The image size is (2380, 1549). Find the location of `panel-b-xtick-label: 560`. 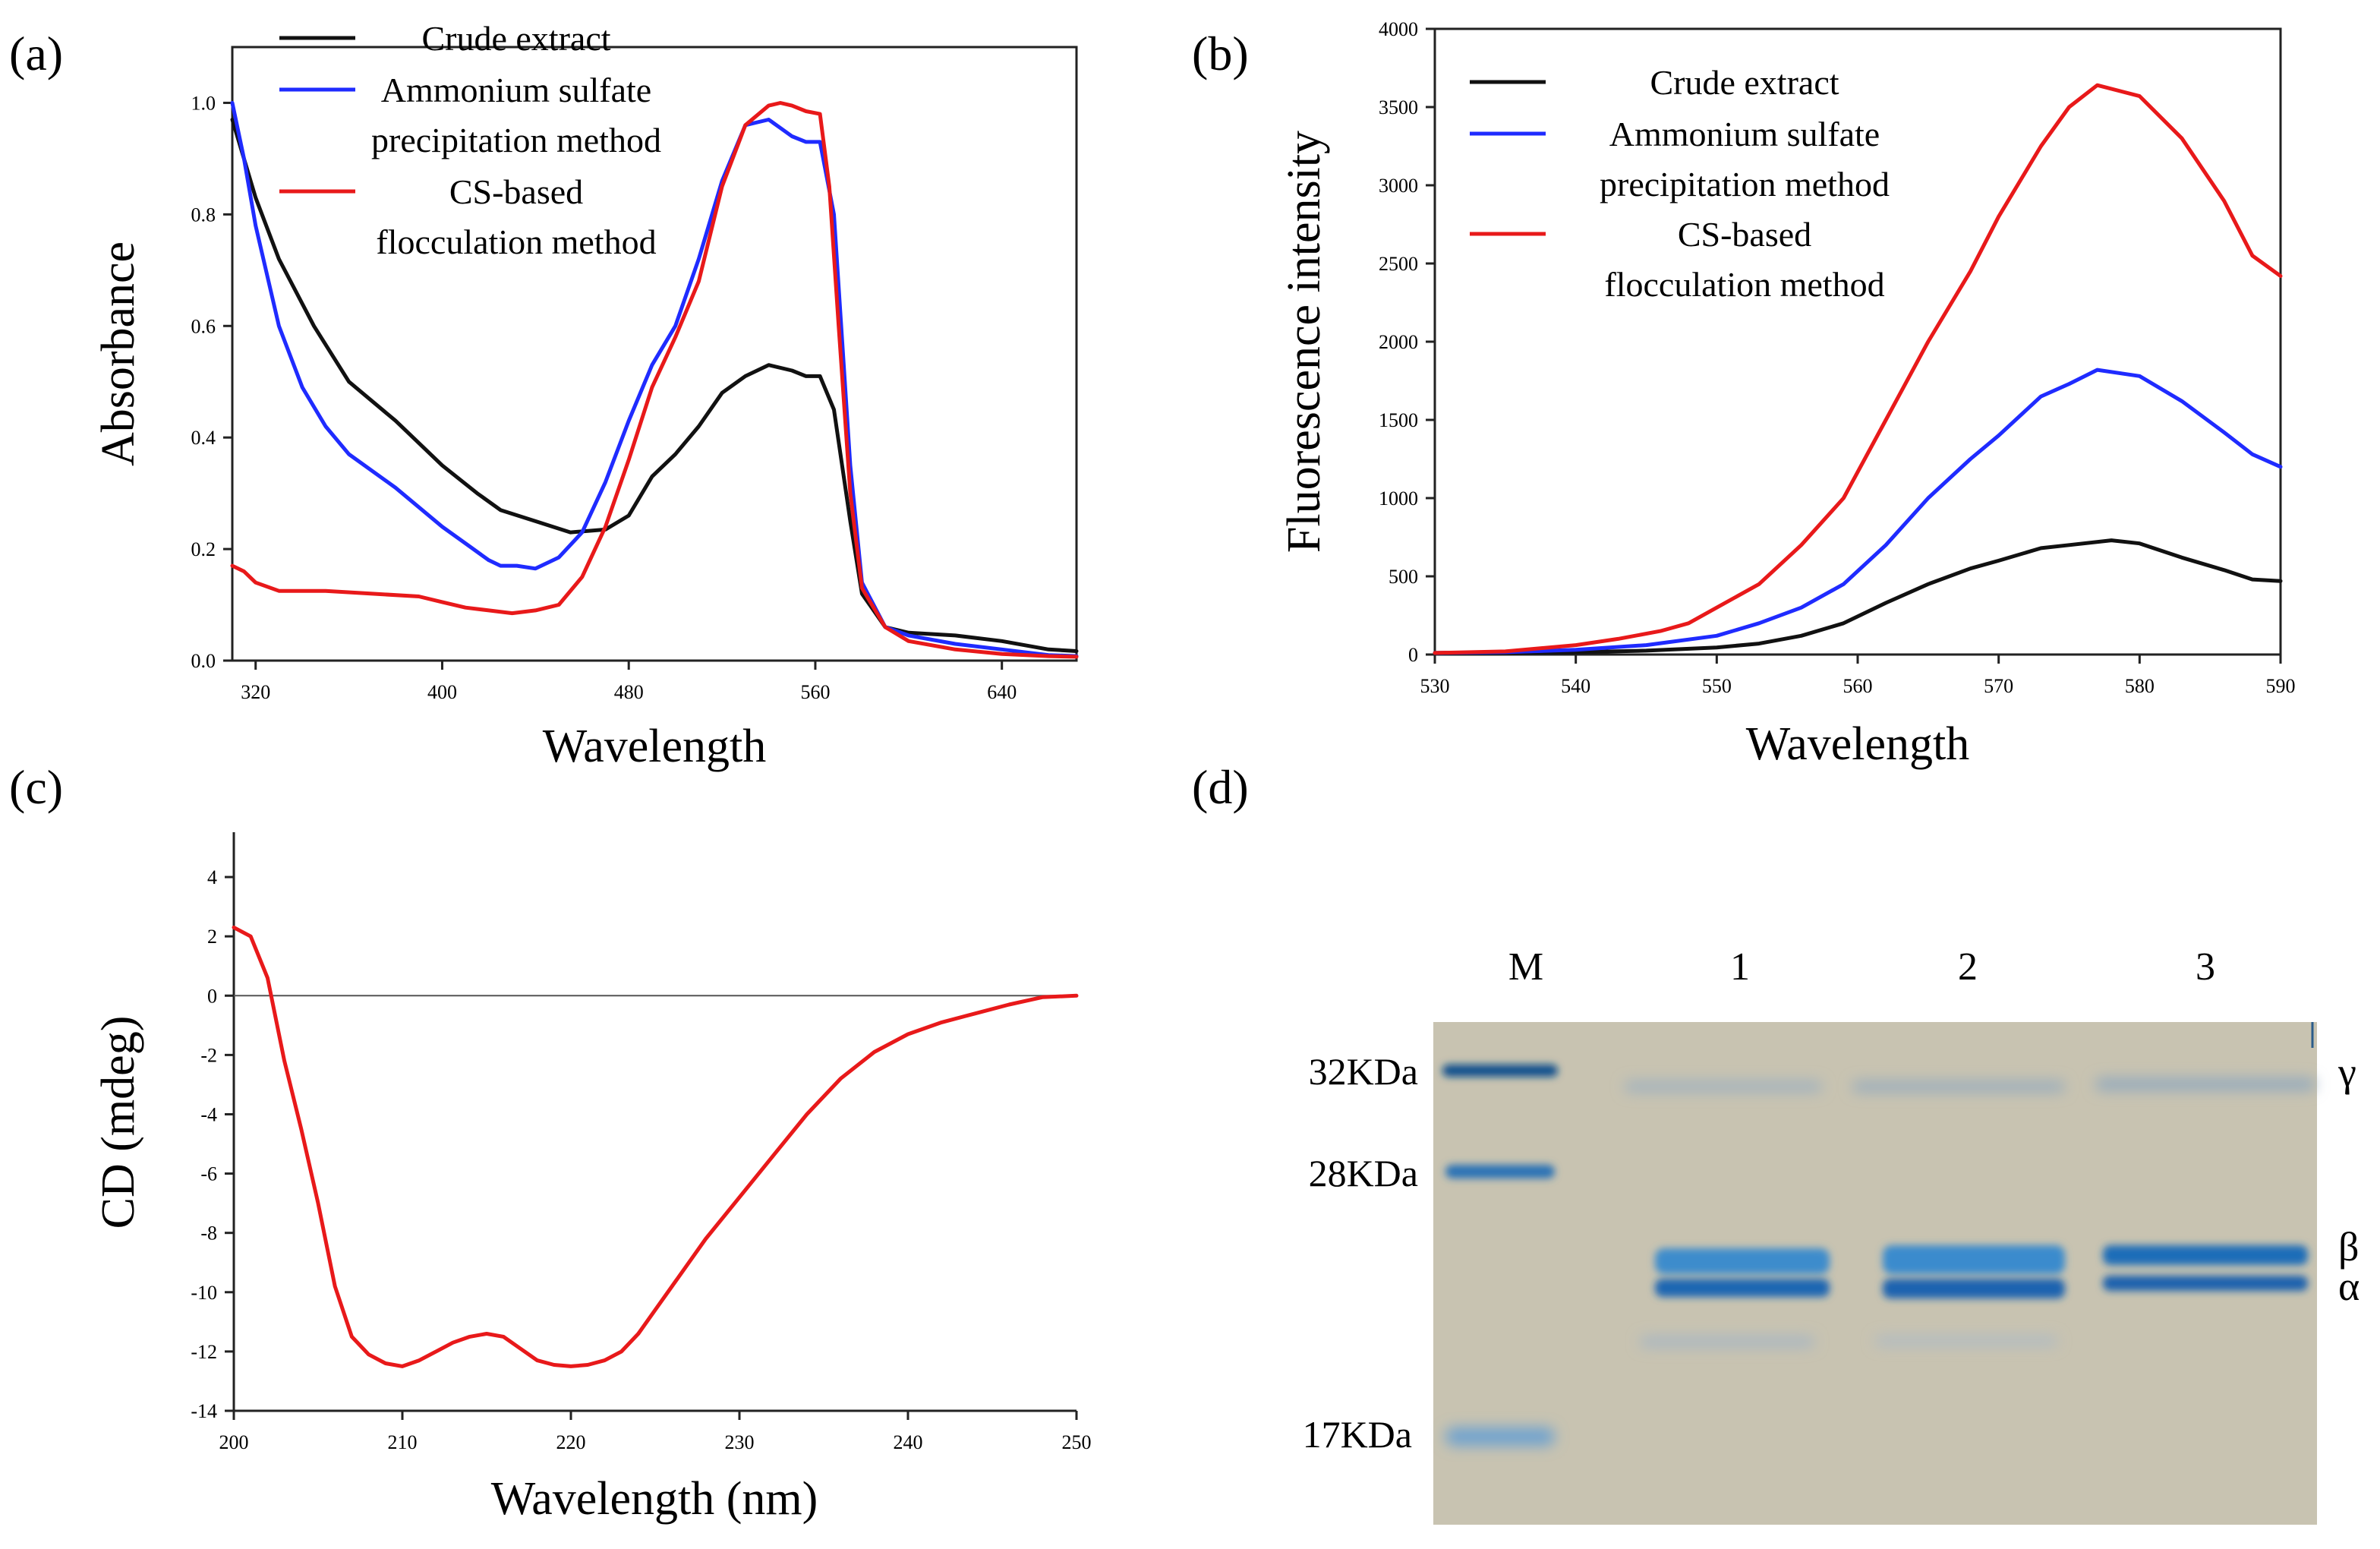

panel-b-xtick-label: 560 is located at coordinates (1858, 686).